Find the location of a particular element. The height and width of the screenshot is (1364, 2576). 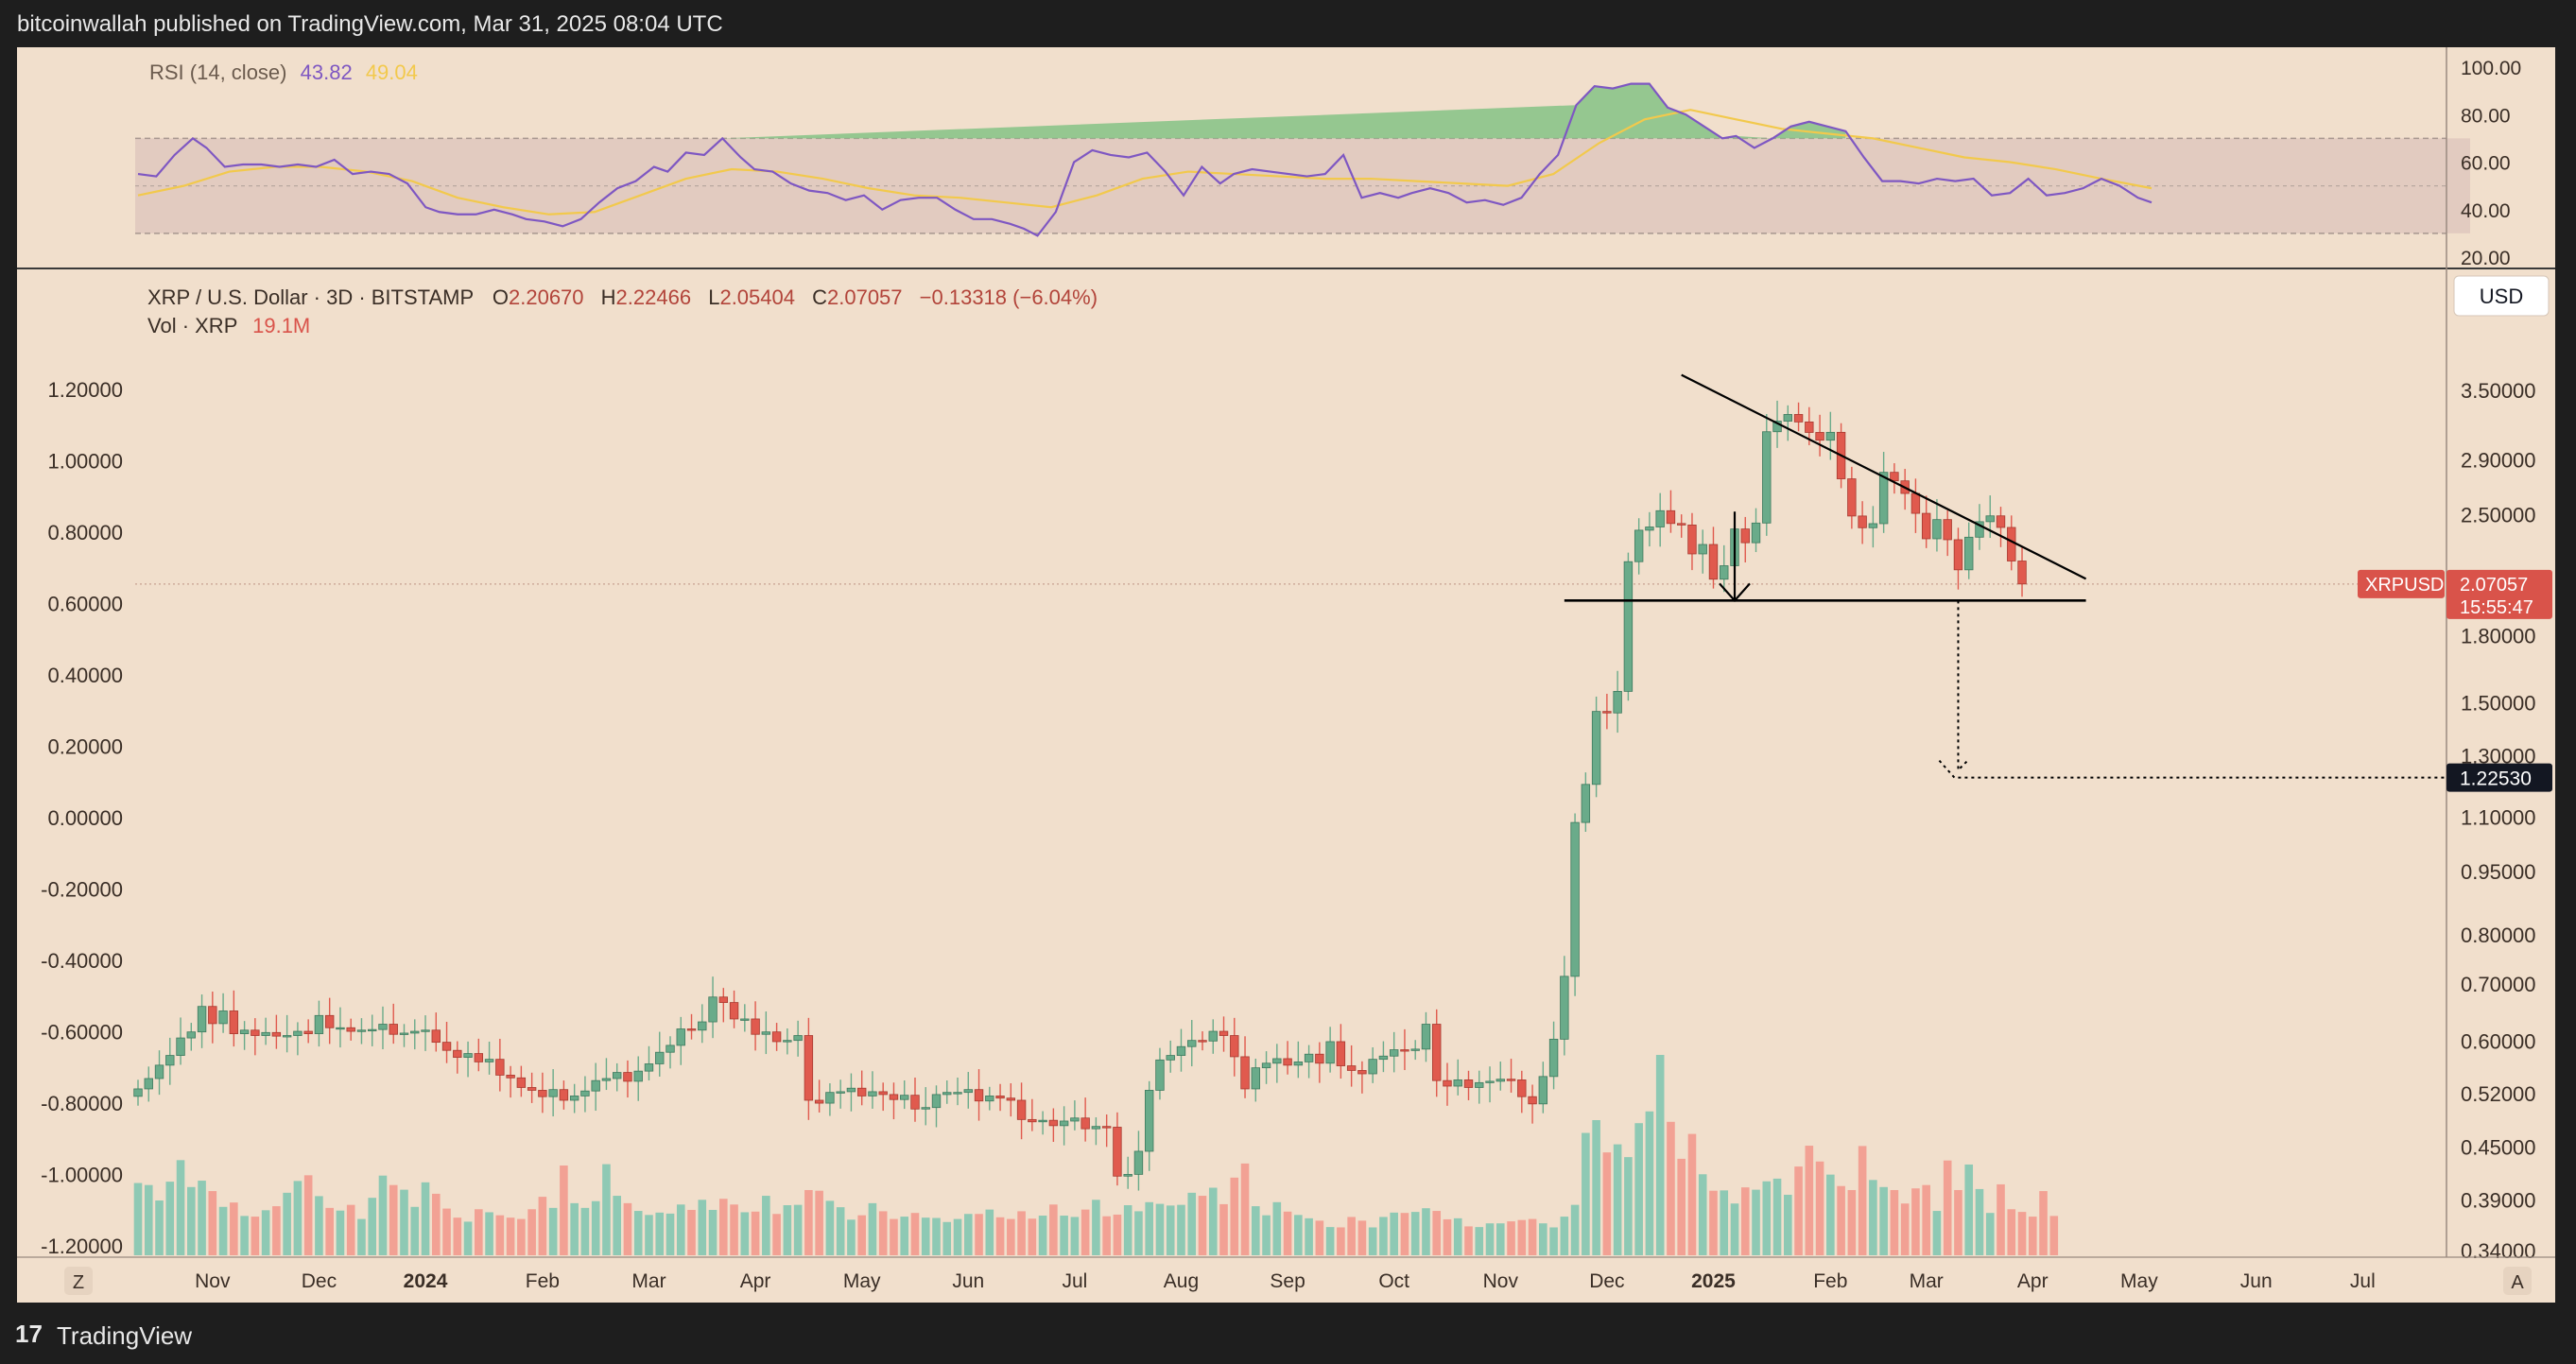

currency-button-bg is located at coordinates (2501, 296).